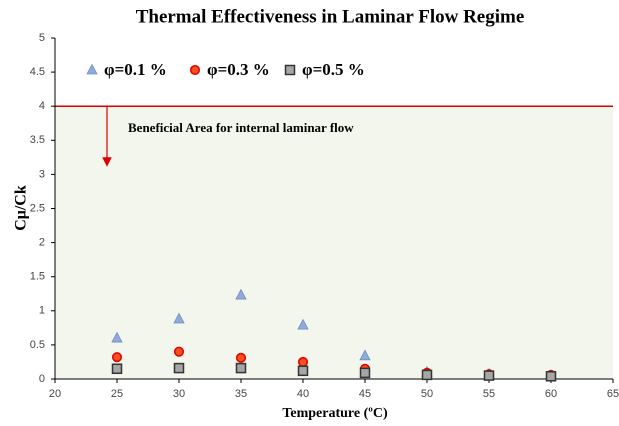 The image size is (619, 426). What do you see at coordinates (335, 413) in the screenshot?
I see `x-axis-label: Temperature (ºC)` at bounding box center [335, 413].